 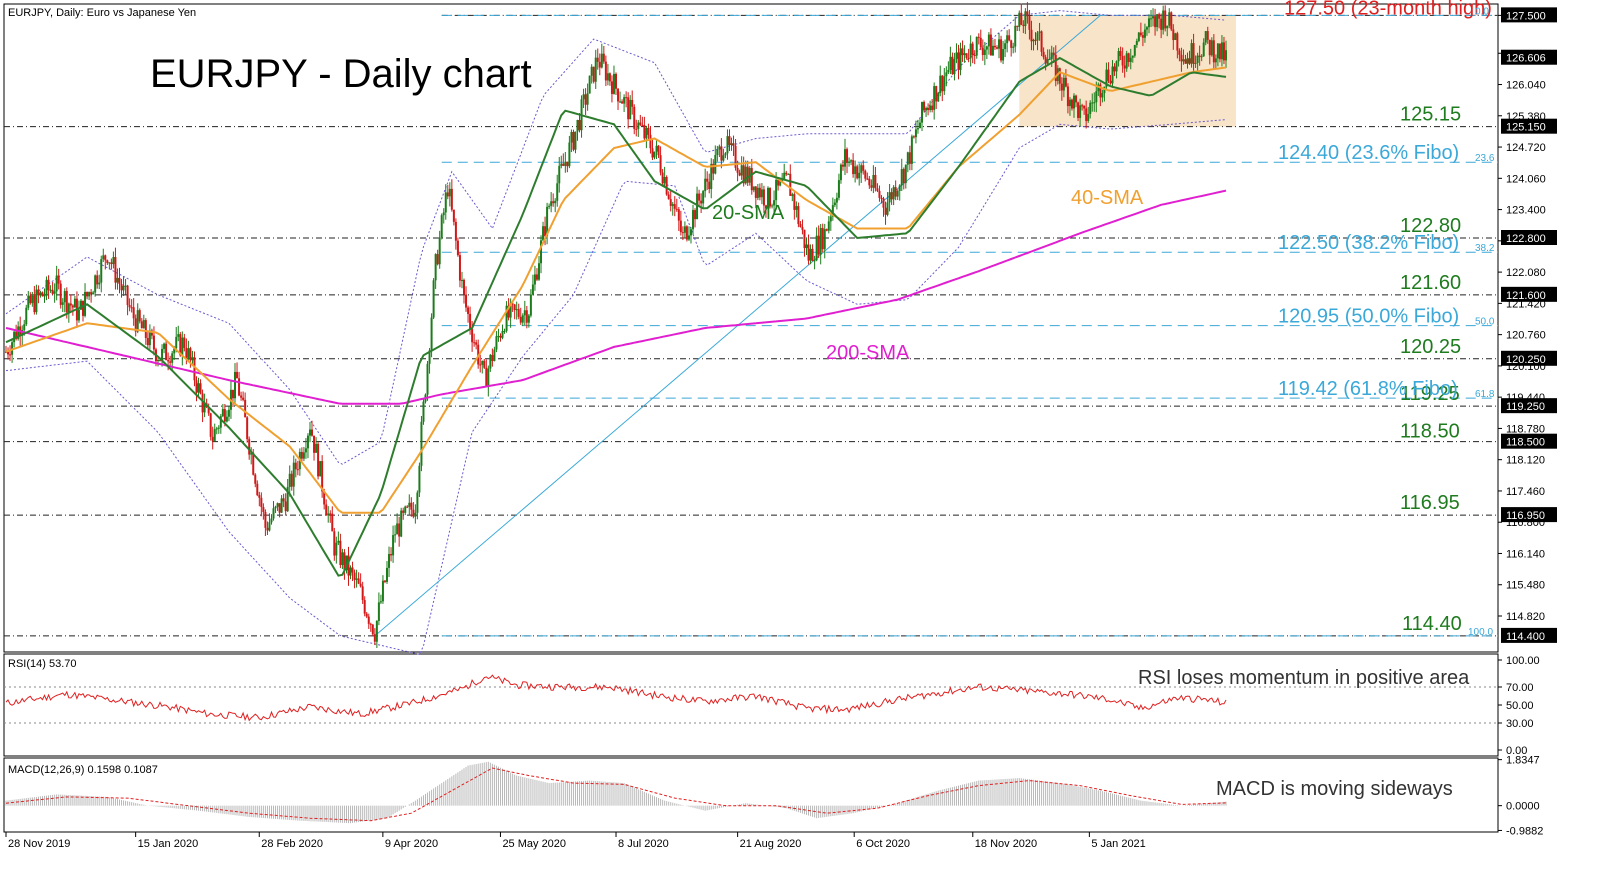 I want to click on fib-pct-label: 100.0, so click(x=1480, y=632).